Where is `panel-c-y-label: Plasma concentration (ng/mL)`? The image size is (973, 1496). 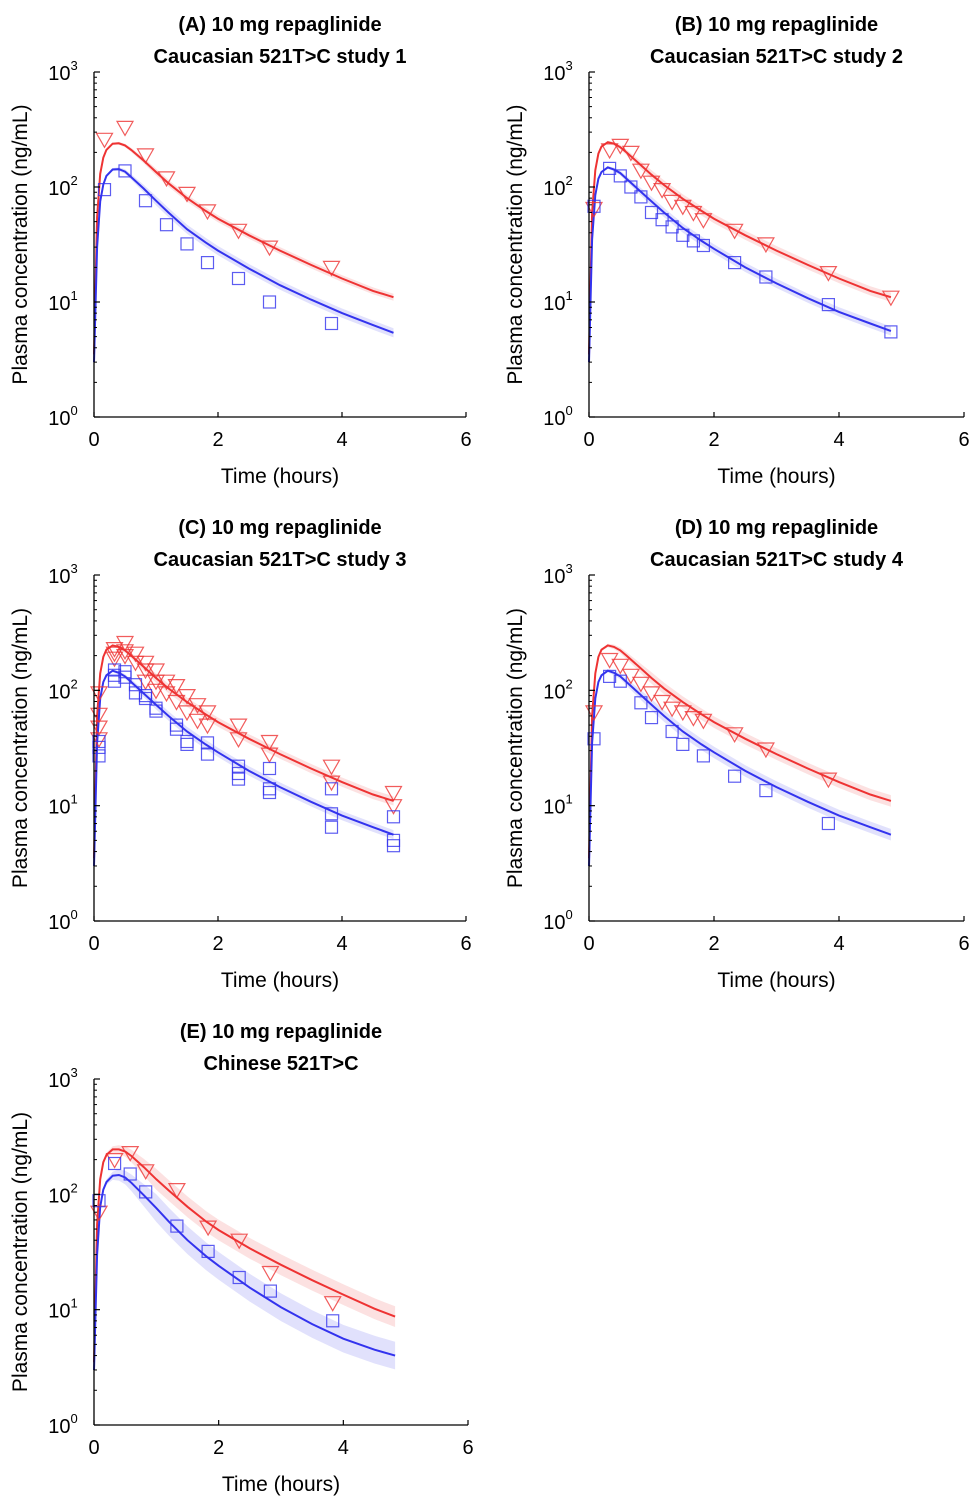 panel-c-y-label: Plasma concentration (ng/mL) is located at coordinates (20, 748).